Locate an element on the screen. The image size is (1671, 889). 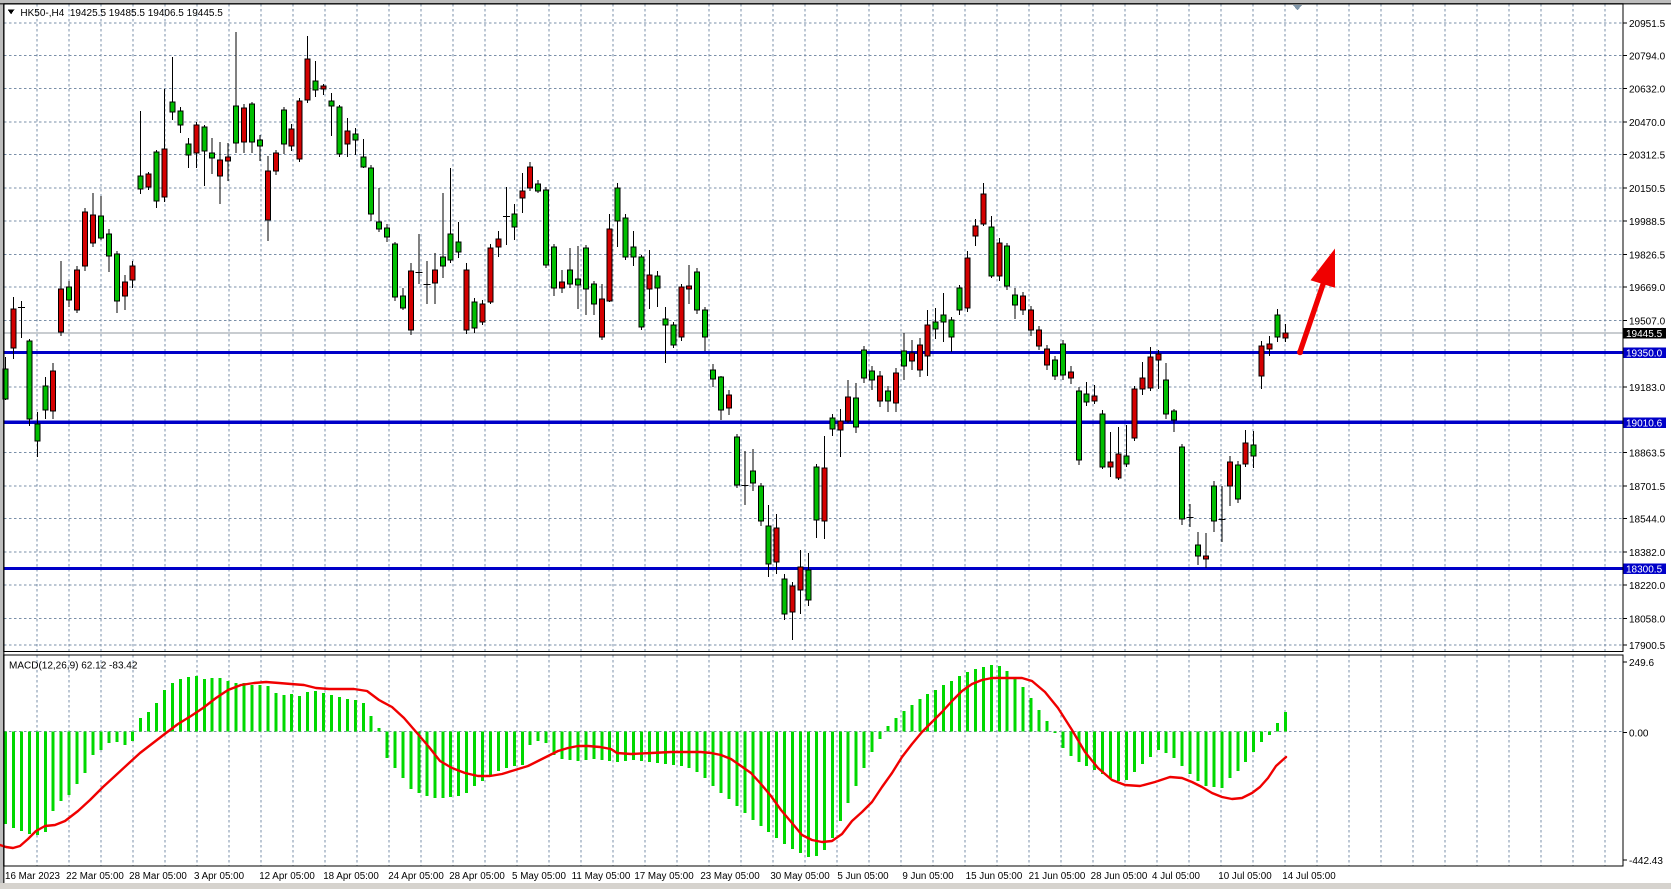
svg-text: 10 Jul 05:00 is located at coordinates (1245, 876).